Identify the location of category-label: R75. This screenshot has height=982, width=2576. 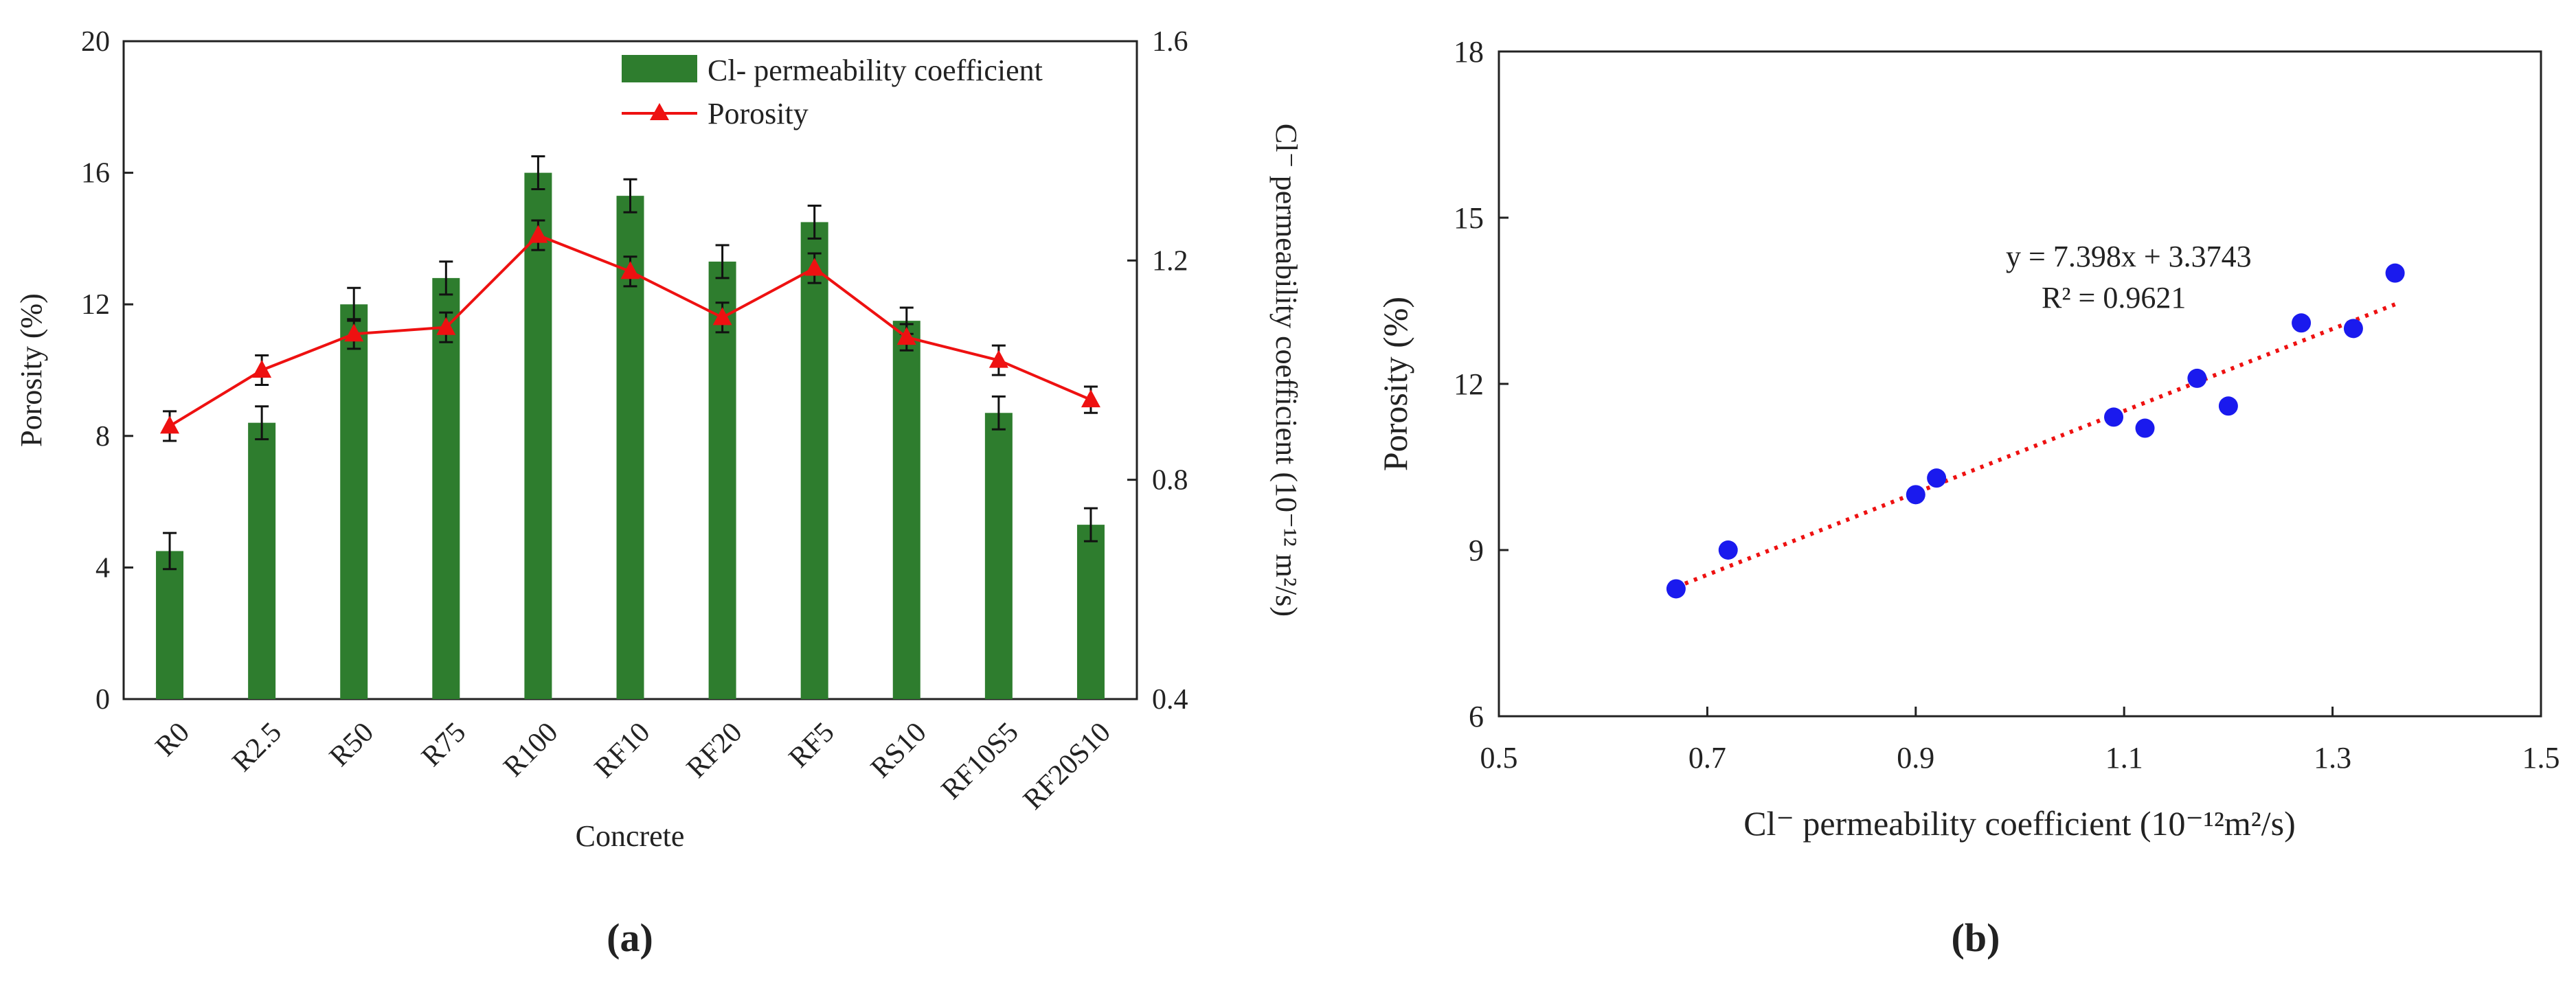
(444, 744).